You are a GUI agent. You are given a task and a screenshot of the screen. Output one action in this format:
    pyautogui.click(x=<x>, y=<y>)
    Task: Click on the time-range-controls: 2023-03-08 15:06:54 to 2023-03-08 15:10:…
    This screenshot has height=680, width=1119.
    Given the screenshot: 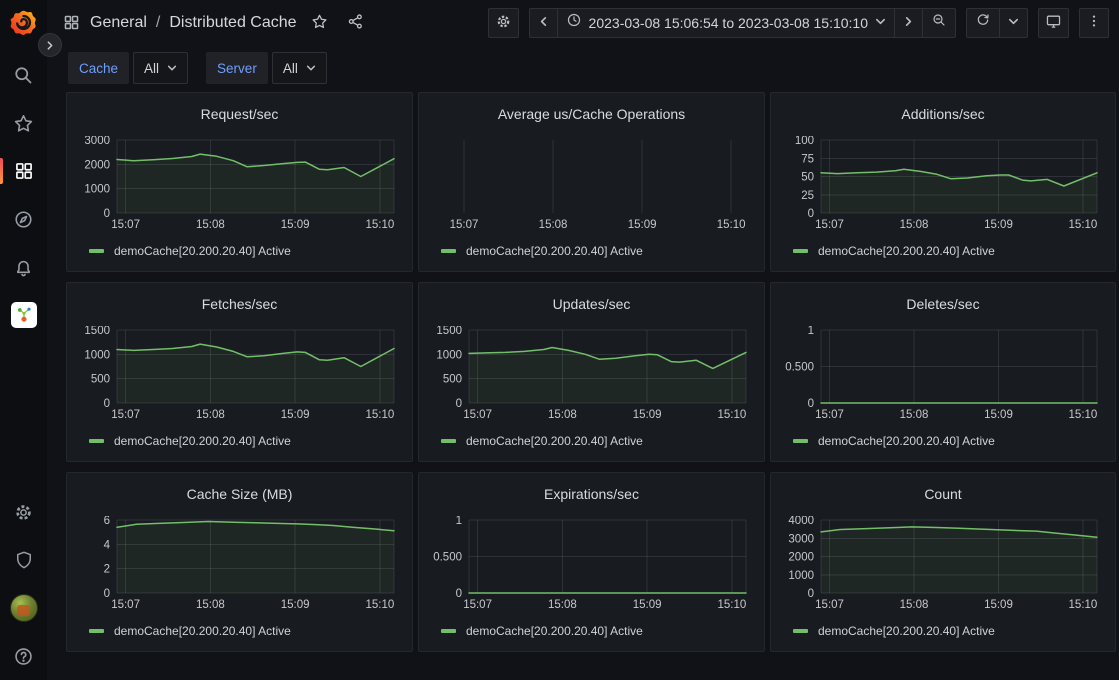 What is the action you would take?
    pyautogui.click(x=742, y=22)
    